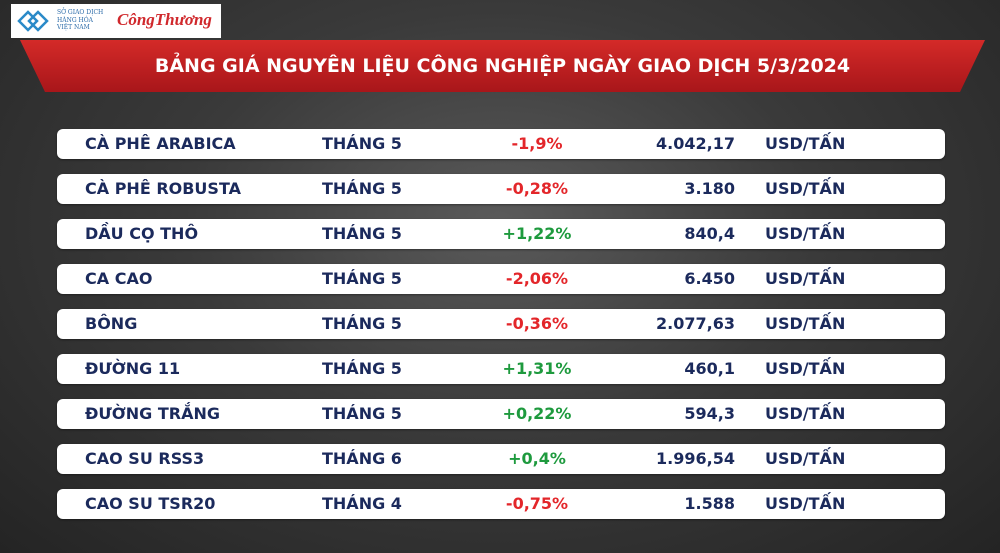  I want to click on contract-month: THÁNG 4, so click(362, 503).